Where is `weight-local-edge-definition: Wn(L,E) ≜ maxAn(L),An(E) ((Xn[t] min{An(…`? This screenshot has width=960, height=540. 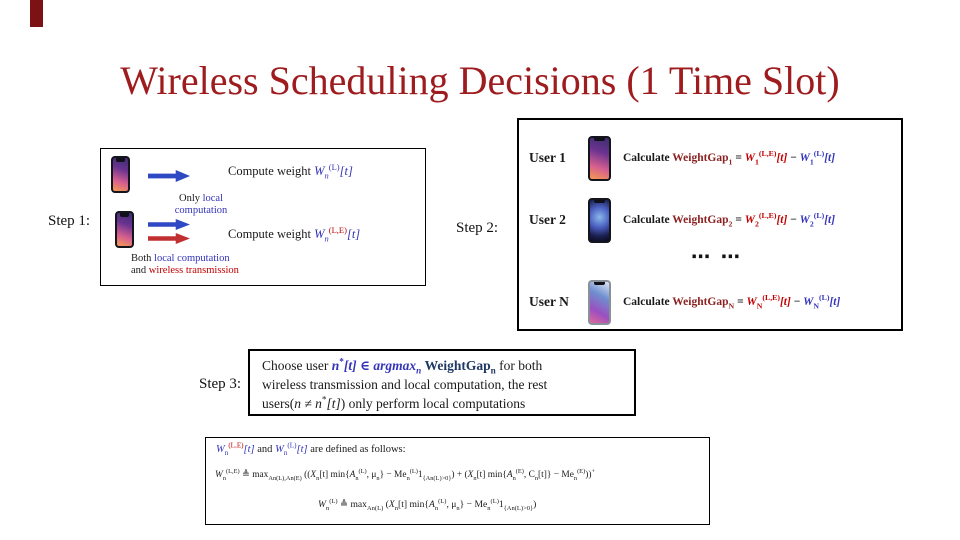
weight-local-edge-definition: Wn(L,E) ≜ maxAn(L),An(E) ((Xn[t] min{An(… is located at coordinates (405, 474).